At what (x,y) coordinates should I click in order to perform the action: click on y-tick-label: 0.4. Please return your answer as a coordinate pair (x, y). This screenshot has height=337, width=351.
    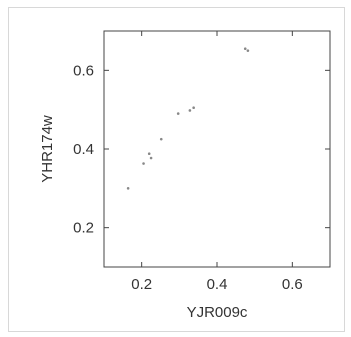
    Looking at the image, I should click on (83, 149).